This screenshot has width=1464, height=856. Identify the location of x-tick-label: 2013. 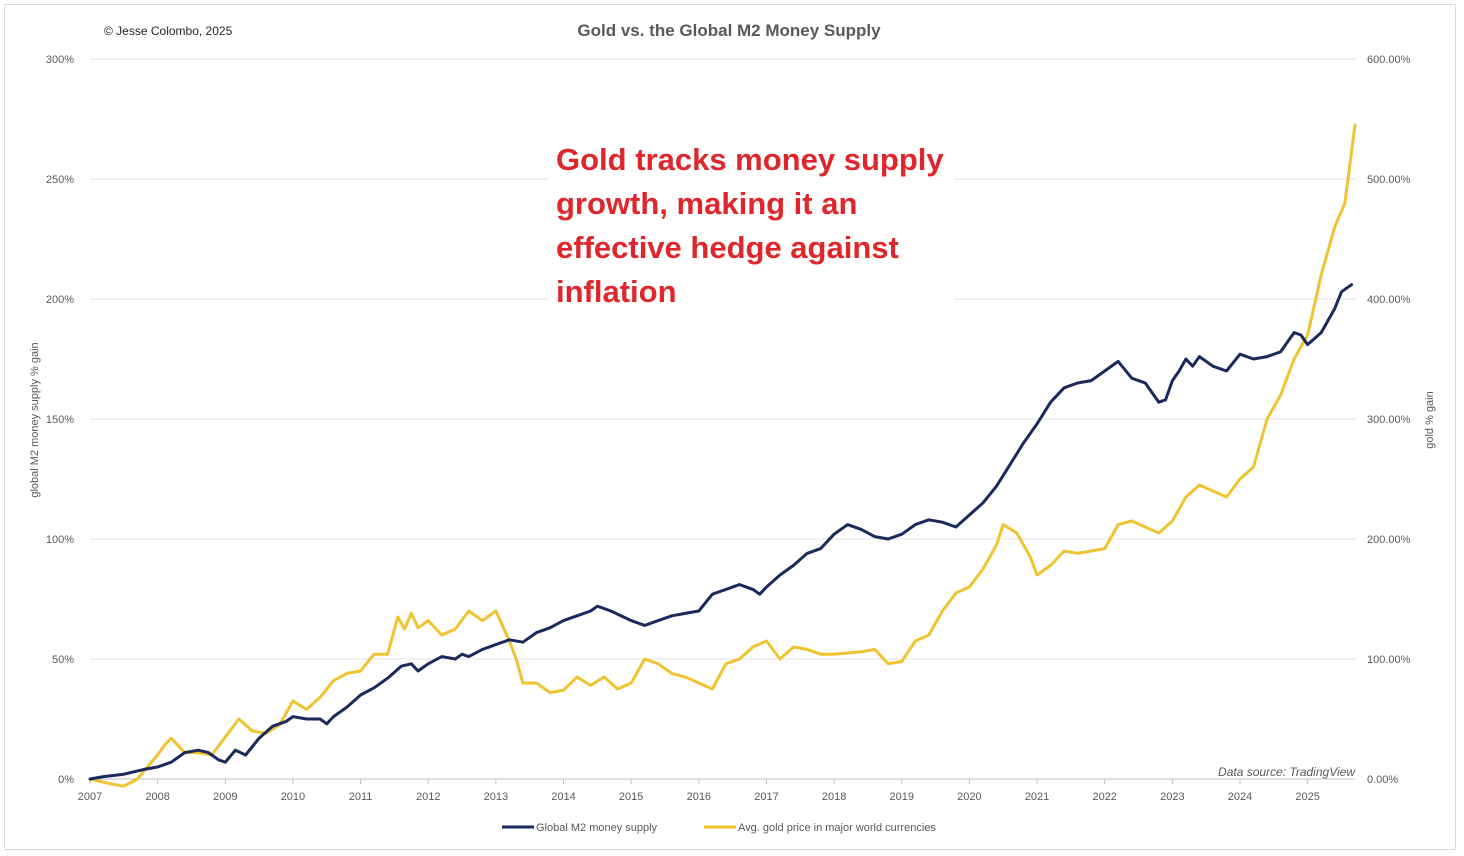
(496, 797).